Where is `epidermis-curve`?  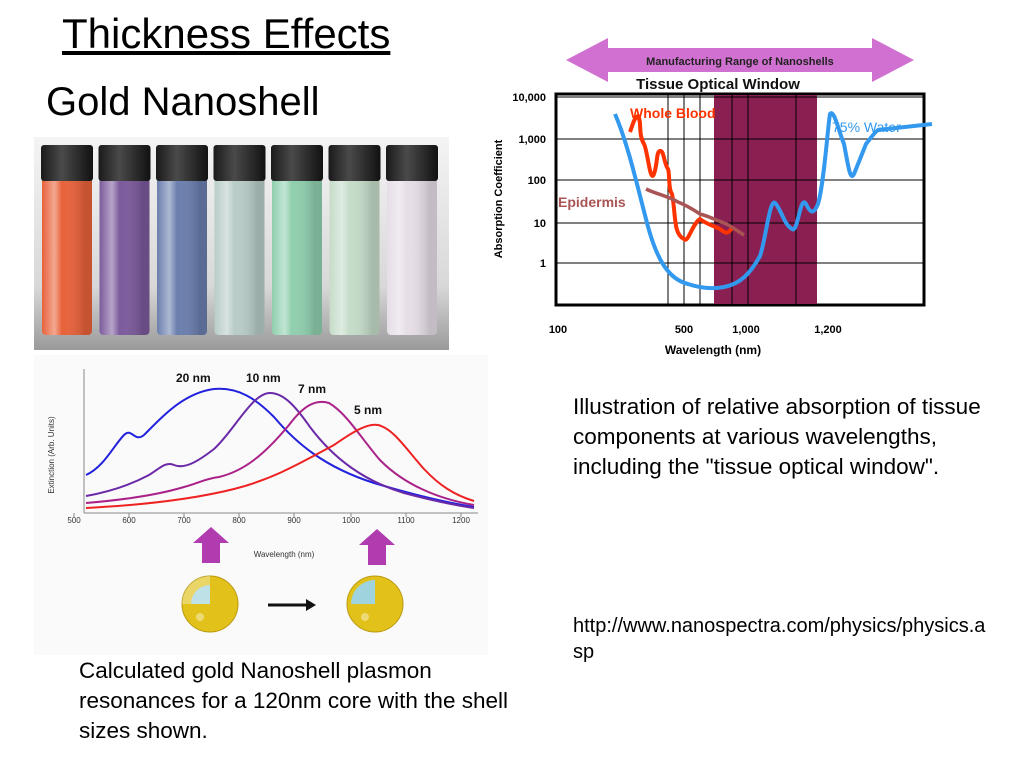
epidermis-curve is located at coordinates (695, 212).